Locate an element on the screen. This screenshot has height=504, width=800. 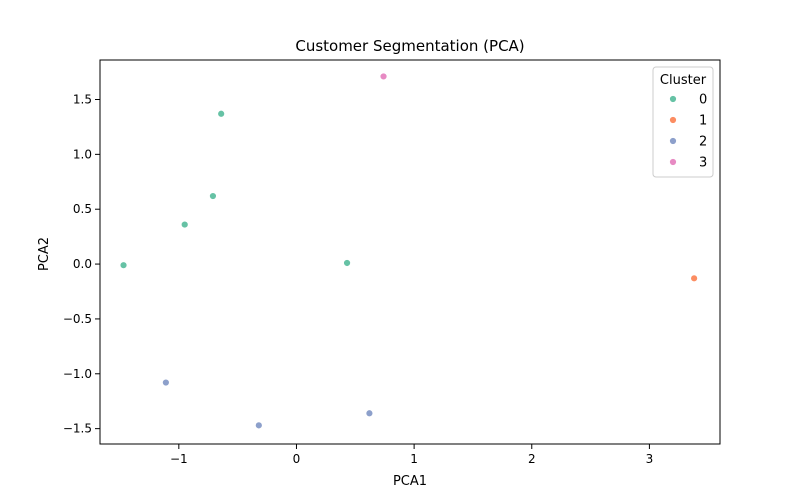
x-tick-label: 2 is located at coordinates (532, 459).